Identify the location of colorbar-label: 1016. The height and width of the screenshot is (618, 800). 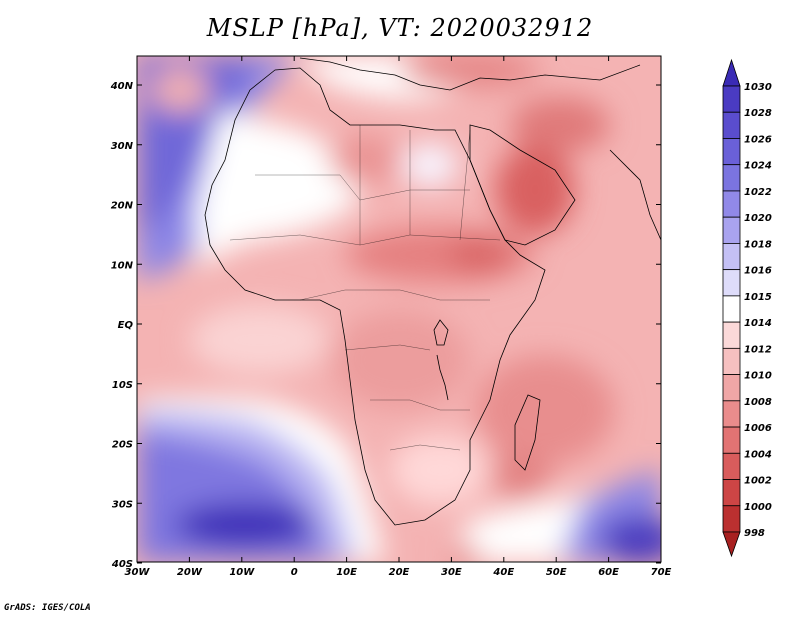
(758, 271).